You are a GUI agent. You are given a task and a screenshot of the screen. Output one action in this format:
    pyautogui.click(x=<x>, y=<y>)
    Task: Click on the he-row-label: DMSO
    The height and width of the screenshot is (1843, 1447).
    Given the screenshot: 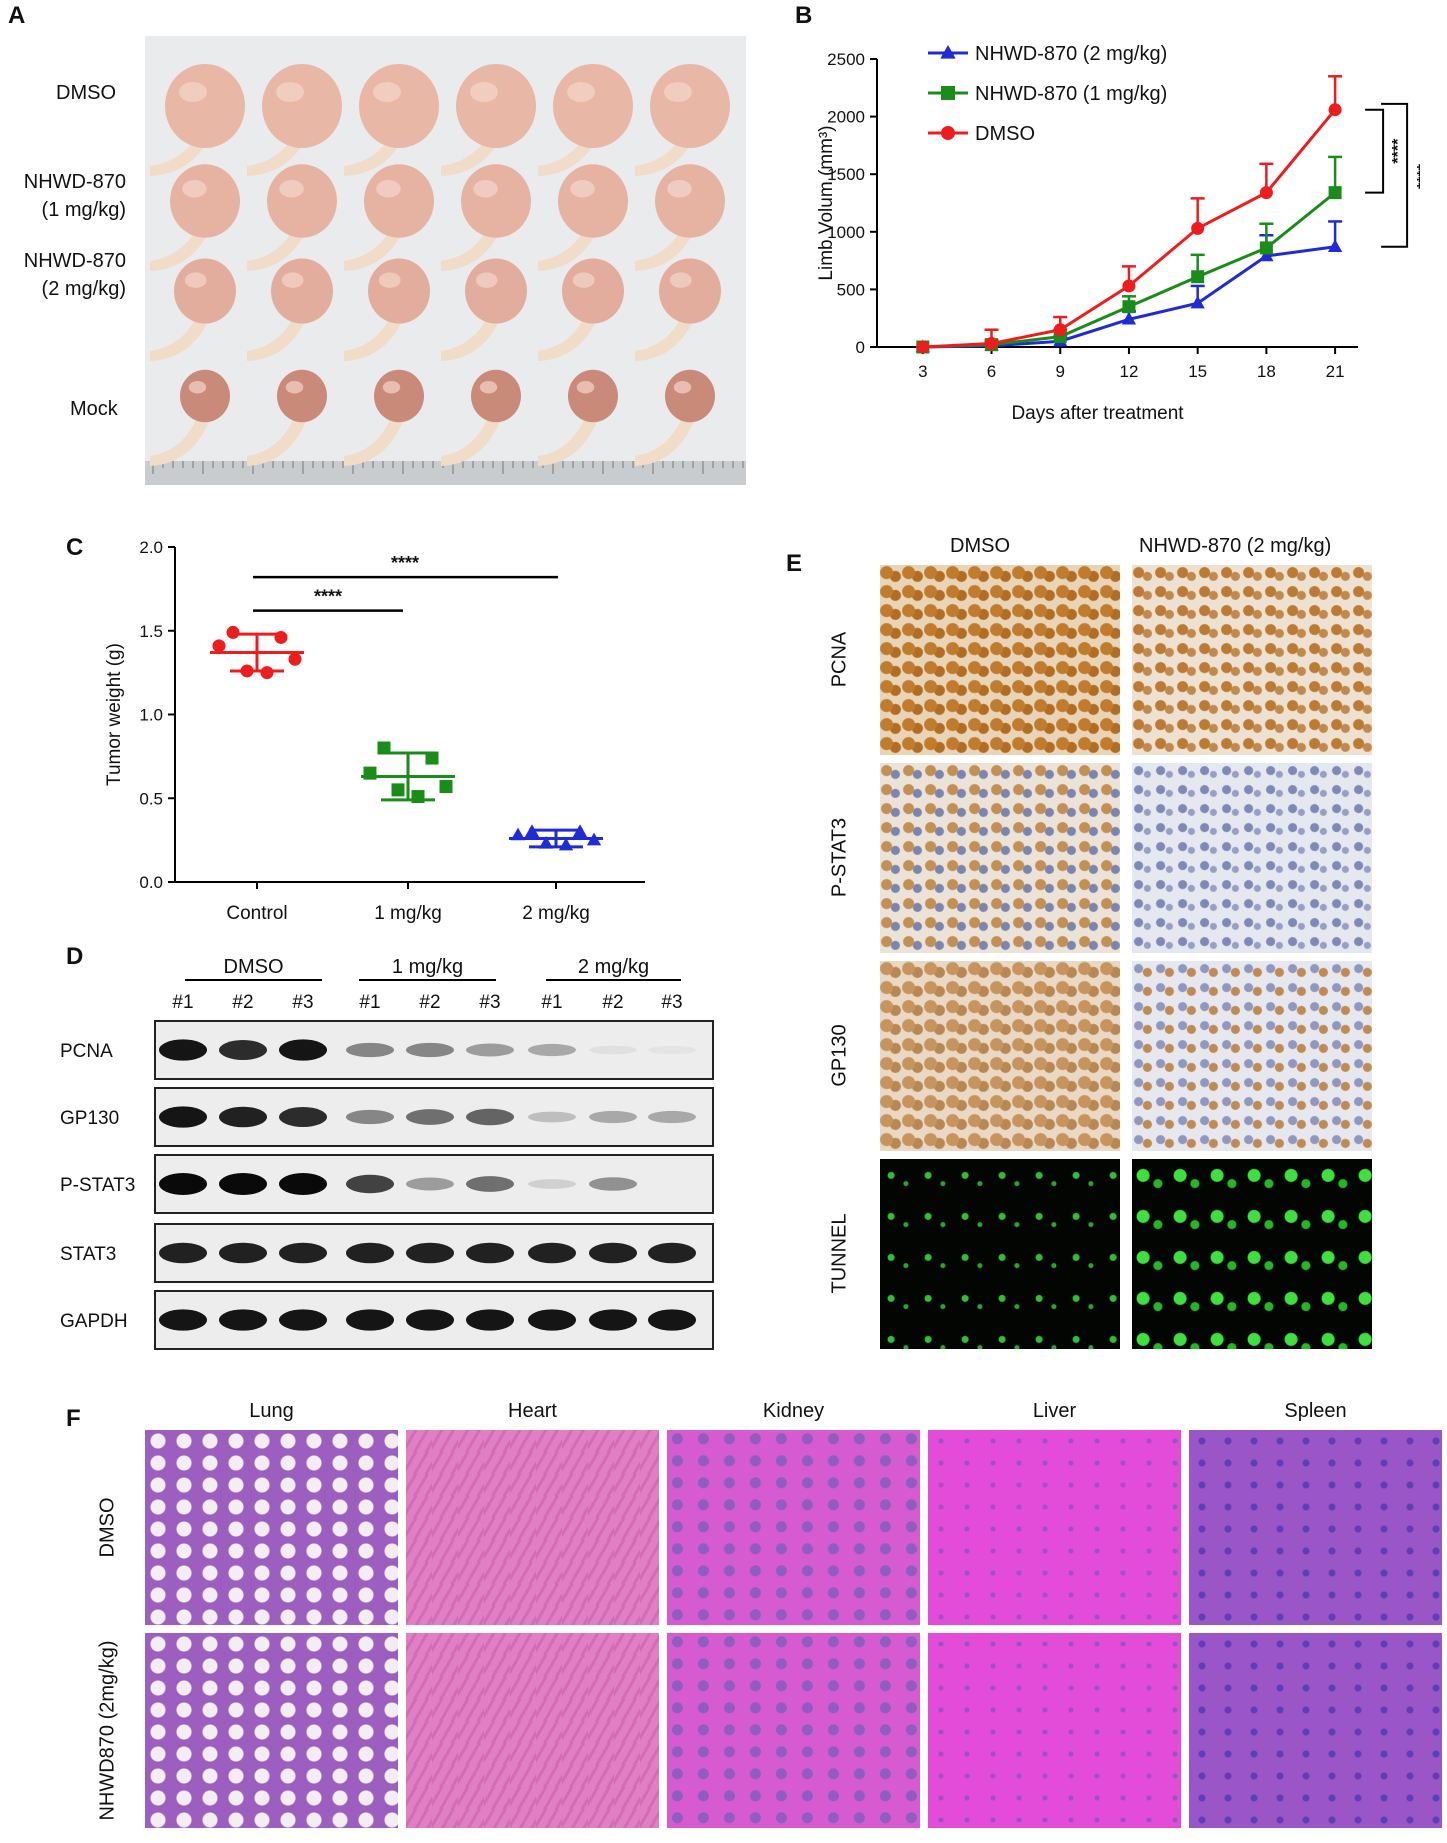 What is the action you would take?
    pyautogui.click(x=107, y=1527)
    